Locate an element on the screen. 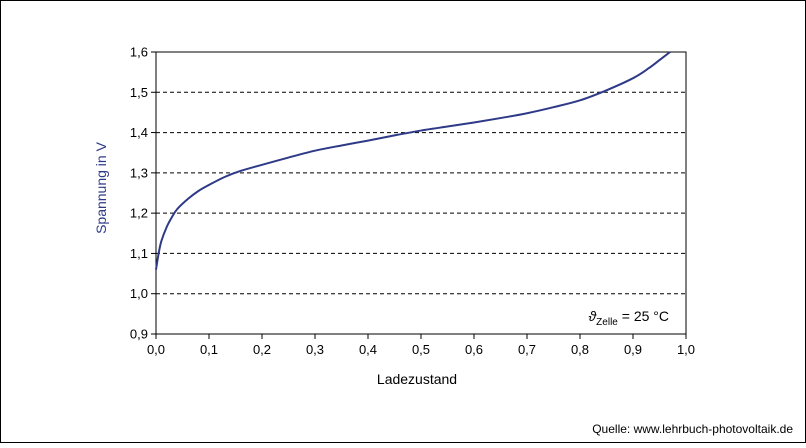 The height and width of the screenshot is (448, 806). y-tick-label: 1,3 is located at coordinates (139, 172).